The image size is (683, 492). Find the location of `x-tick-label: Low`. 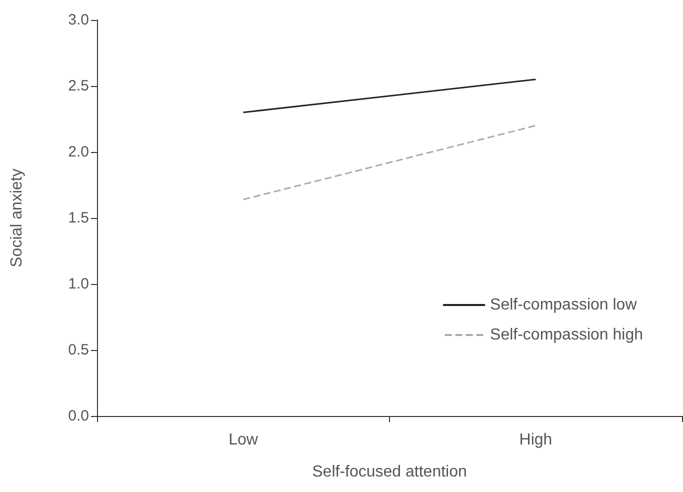

x-tick-label: Low is located at coordinates (243, 440).